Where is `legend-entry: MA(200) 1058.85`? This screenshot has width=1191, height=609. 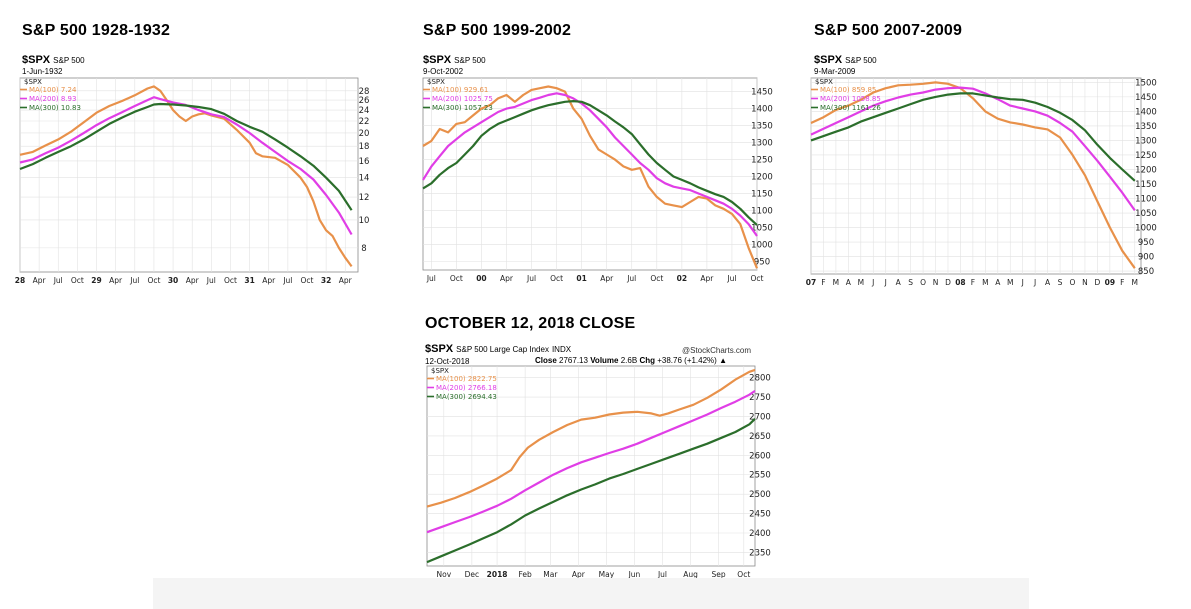 legend-entry: MA(200) 1058.85 is located at coordinates (850, 99).